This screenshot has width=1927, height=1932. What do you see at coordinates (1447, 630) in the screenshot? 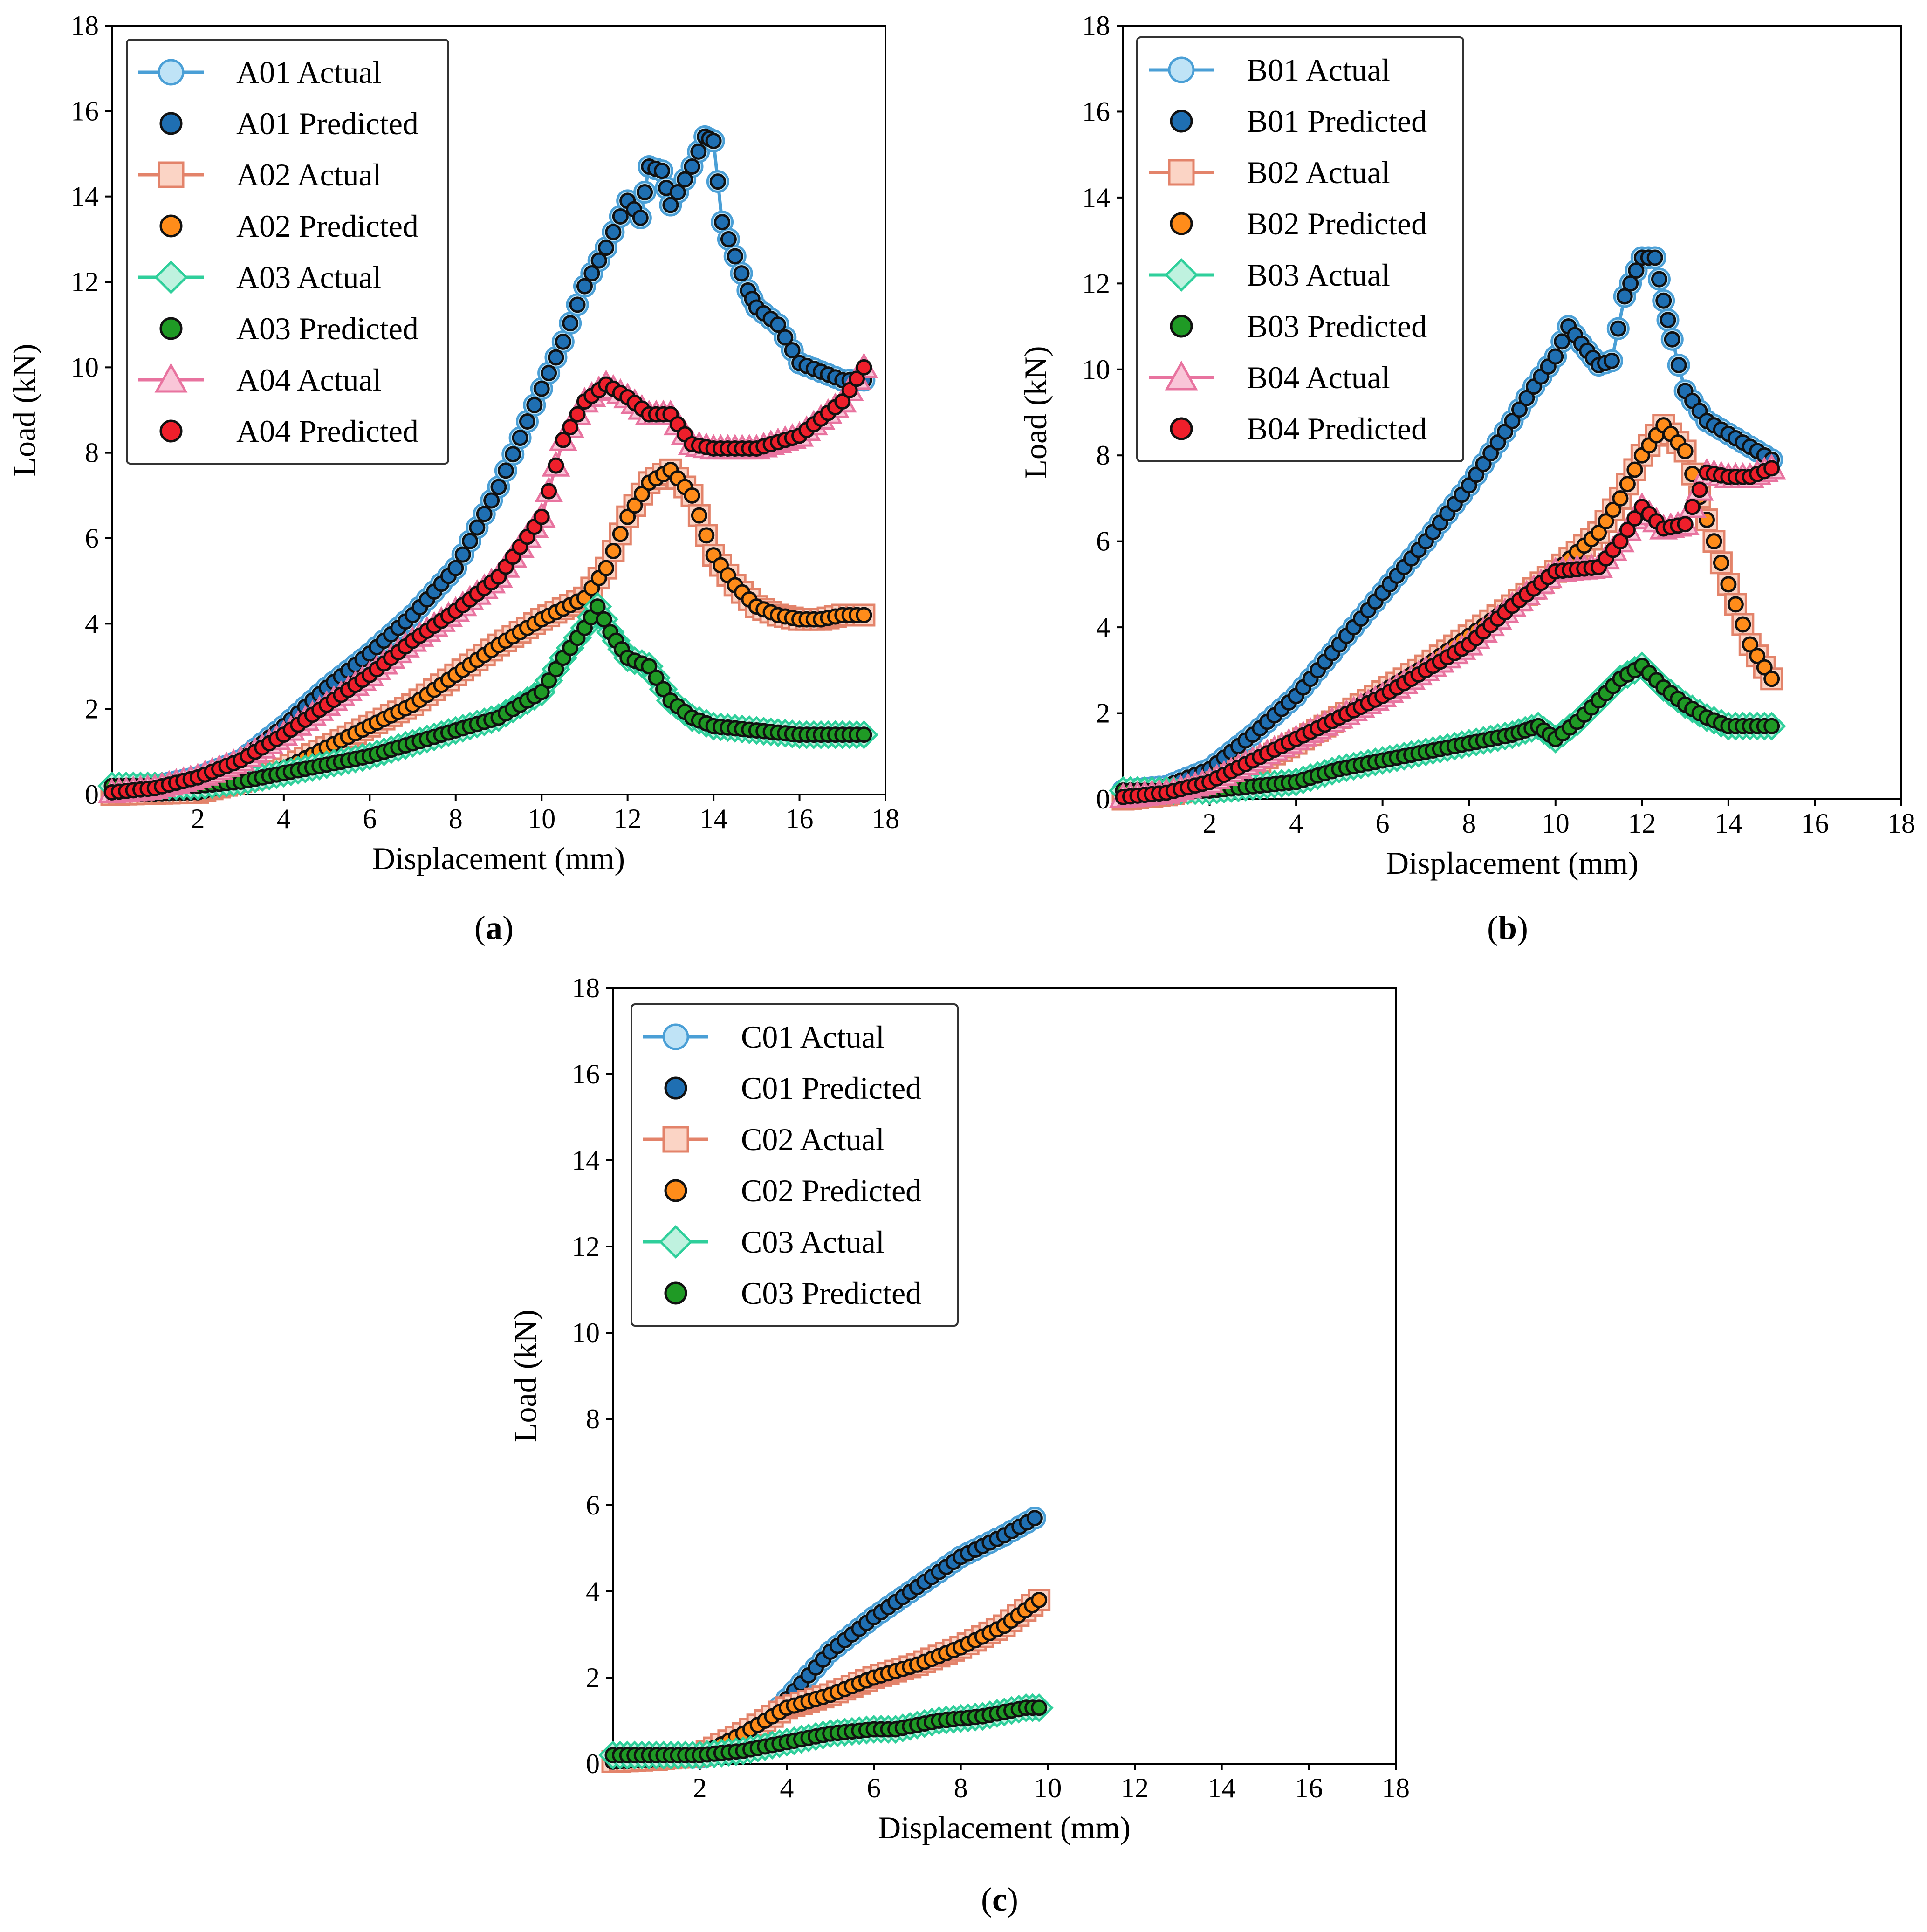
I see `series-b04` at bounding box center [1447, 630].